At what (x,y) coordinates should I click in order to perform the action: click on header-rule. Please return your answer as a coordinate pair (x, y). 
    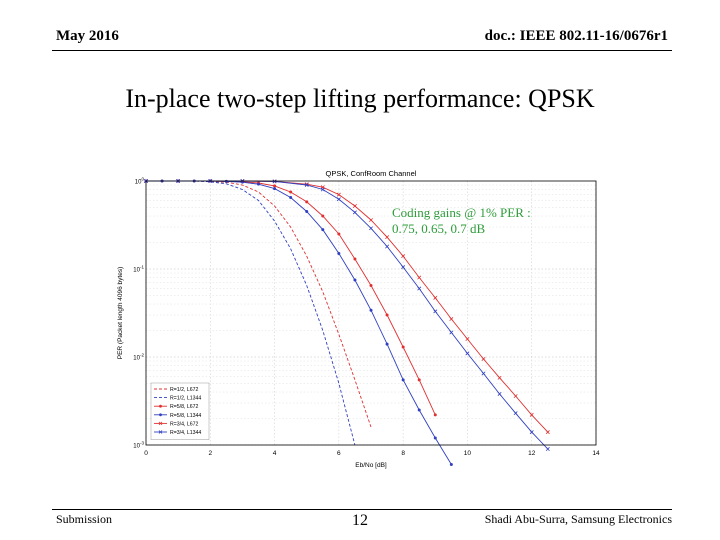
    Looking at the image, I should click on (362, 50).